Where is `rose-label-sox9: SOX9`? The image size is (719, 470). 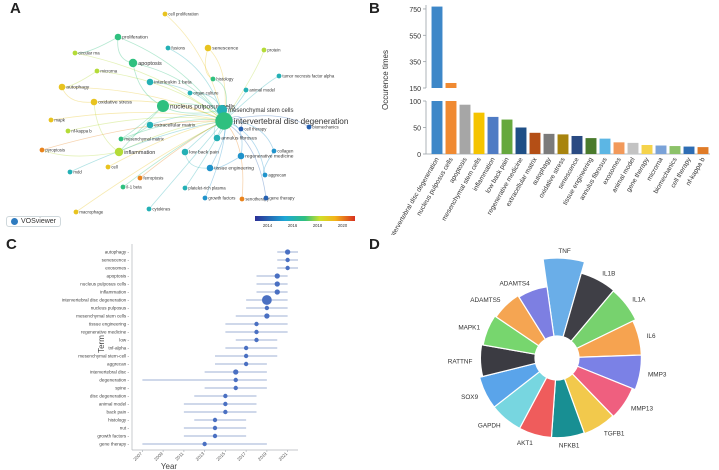
rose-label-sox9: SOX9 is located at coordinates (469, 397).